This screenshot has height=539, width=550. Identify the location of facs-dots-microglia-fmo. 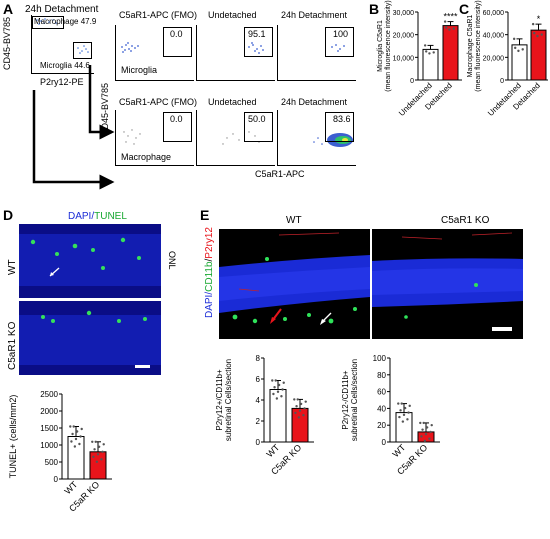
(130, 47).